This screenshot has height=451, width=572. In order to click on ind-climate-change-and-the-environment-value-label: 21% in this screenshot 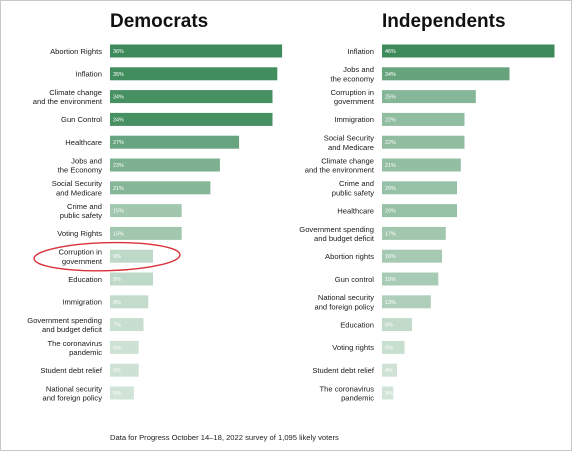, I will do `click(390, 166)`.